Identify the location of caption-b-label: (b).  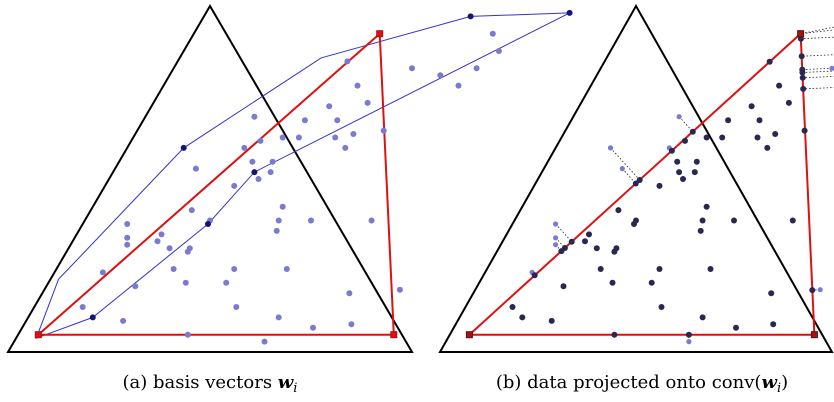
(509, 382).